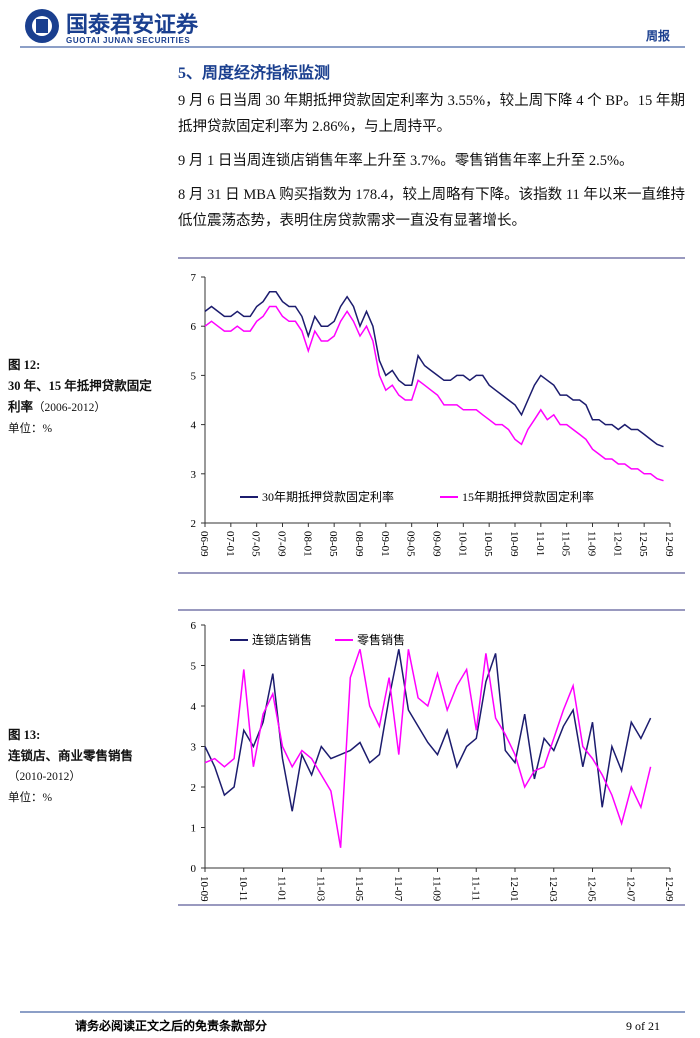  Describe the element at coordinates (171, 1025) in the screenshot. I see `footer-disclaimer: 请务必阅读正文之后的免责条款部分` at that location.